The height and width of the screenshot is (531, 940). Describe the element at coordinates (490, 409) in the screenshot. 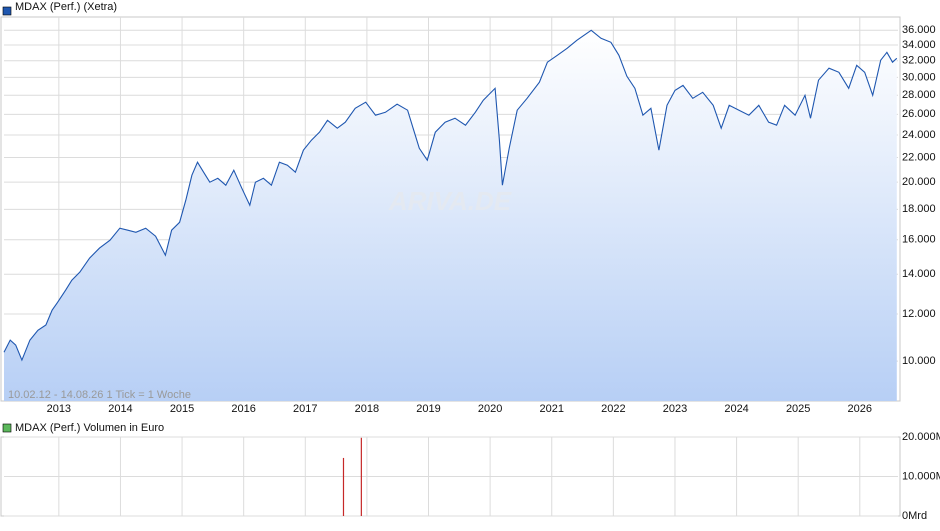

I see `x-tick-label: 2020` at that location.